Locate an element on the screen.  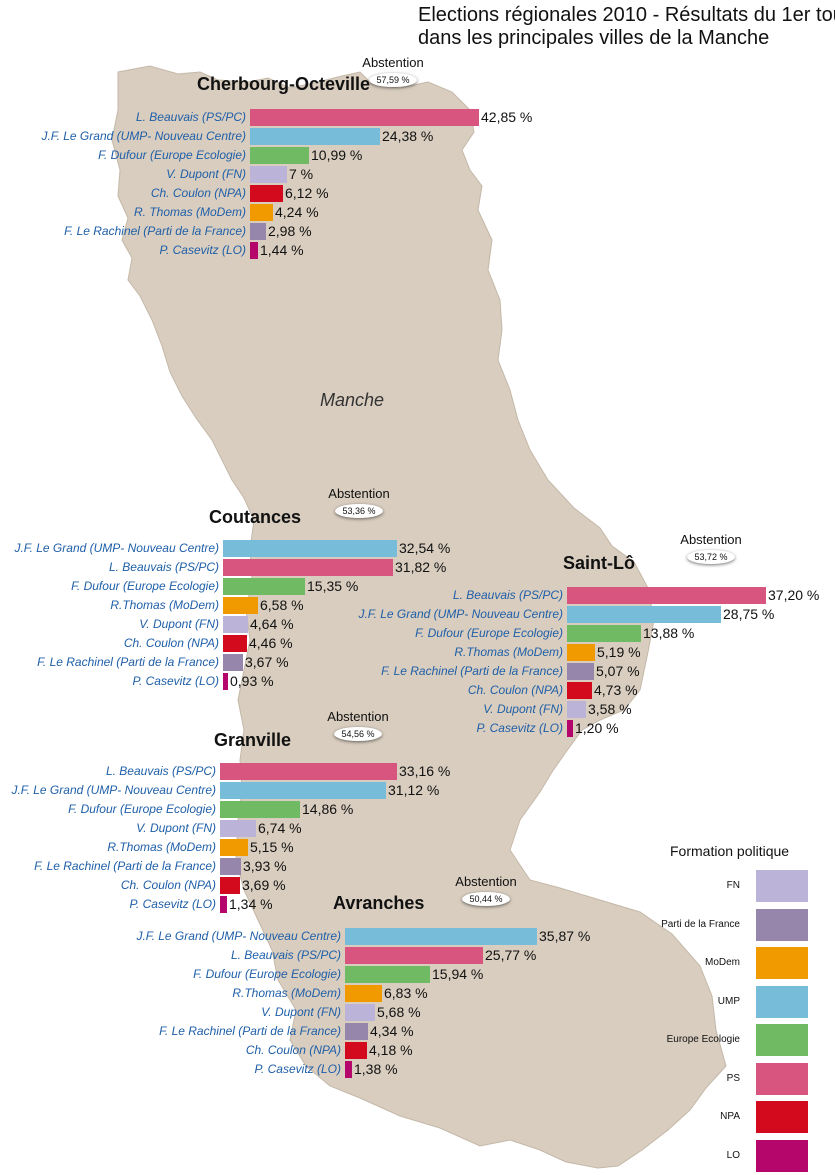
candidate-row: R.Thomas (MoDem) 5,15 % is located at coordinates (200, 847).